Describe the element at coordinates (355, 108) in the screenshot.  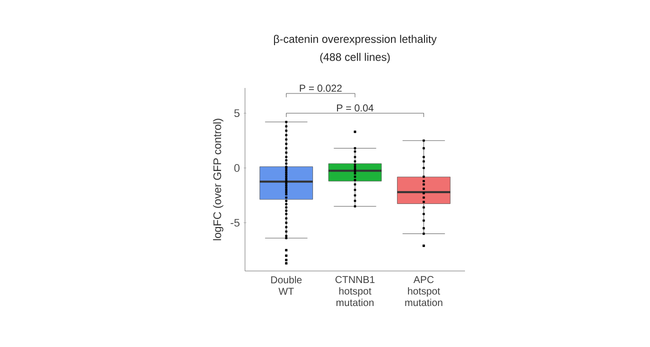
I see `annotation: P = 0.04` at that location.